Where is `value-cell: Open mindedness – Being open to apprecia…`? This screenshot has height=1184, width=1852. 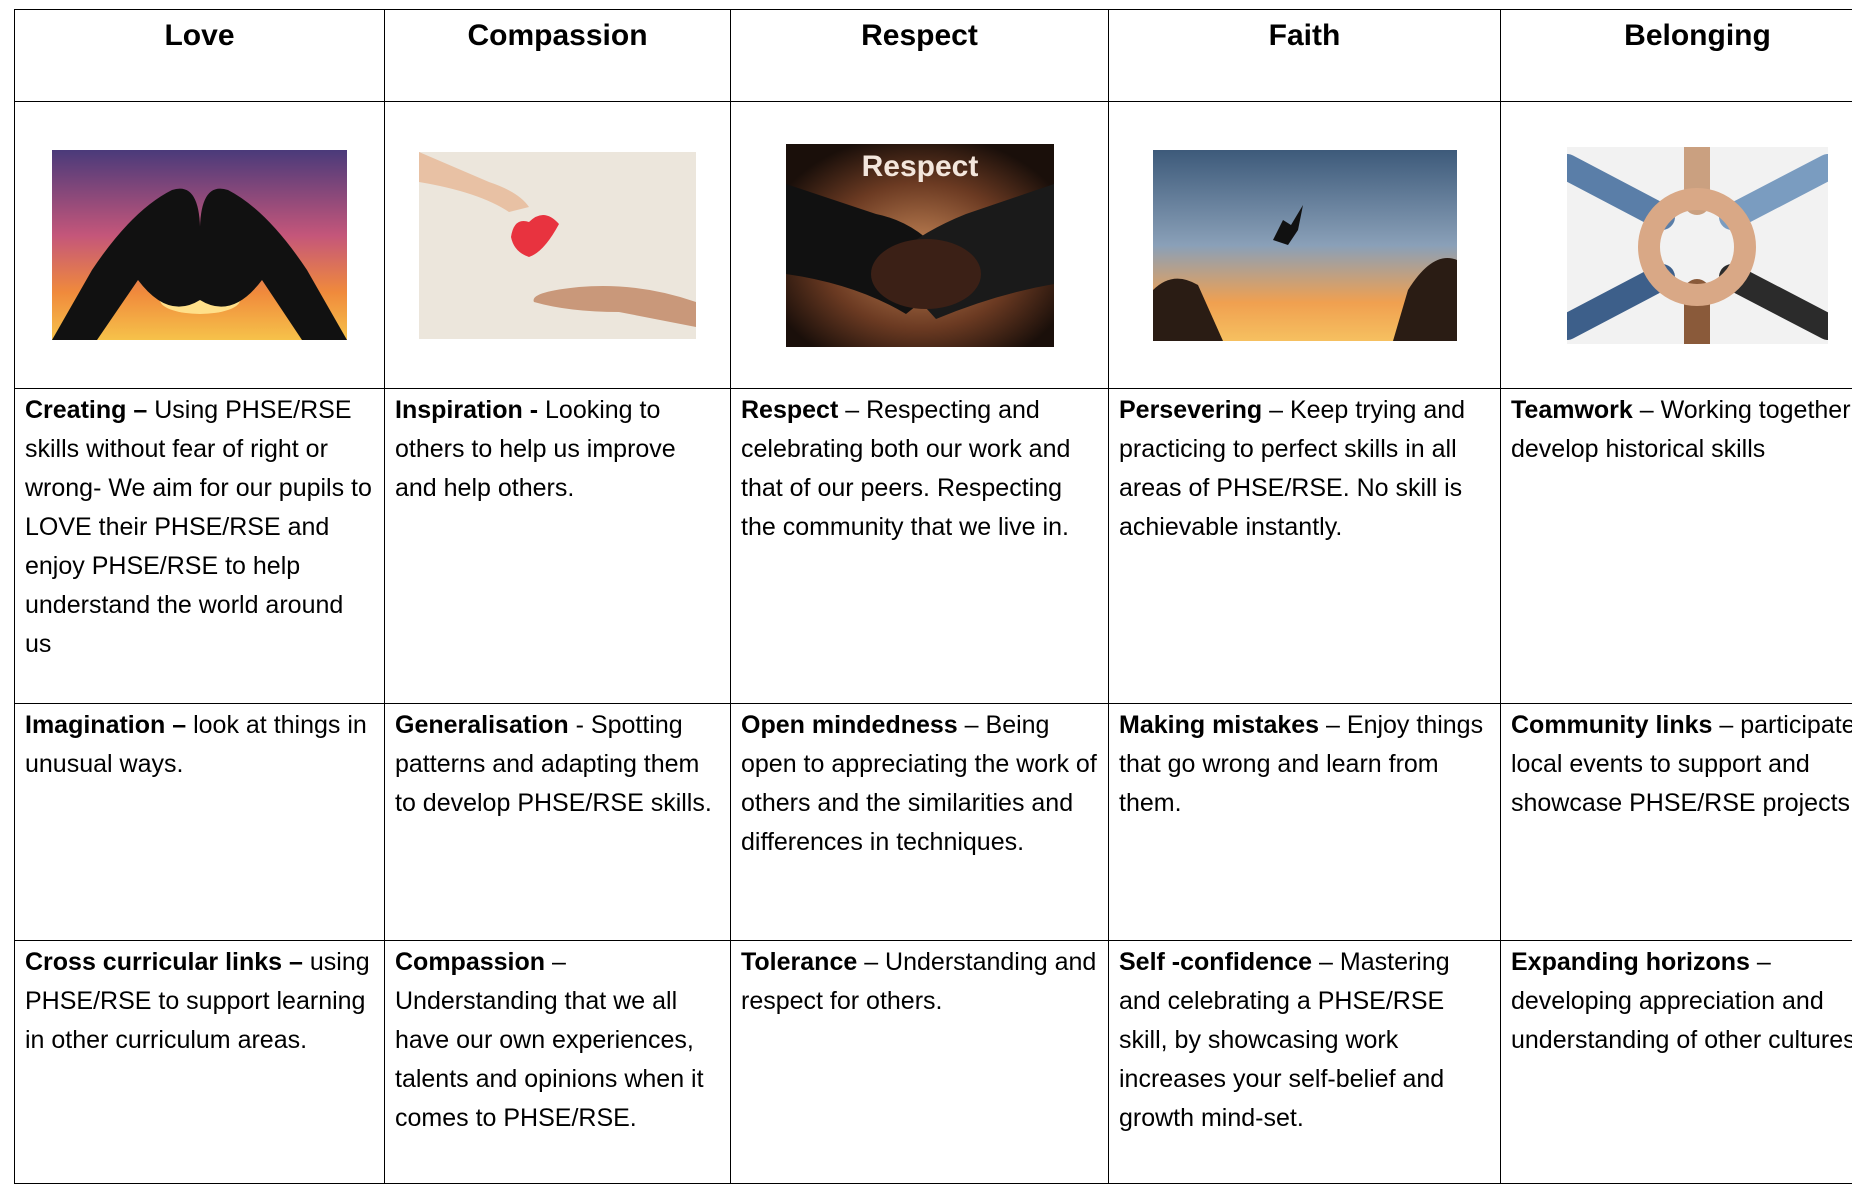
value-cell: Open mindedness – Being open to apprecia… is located at coordinates (920, 822).